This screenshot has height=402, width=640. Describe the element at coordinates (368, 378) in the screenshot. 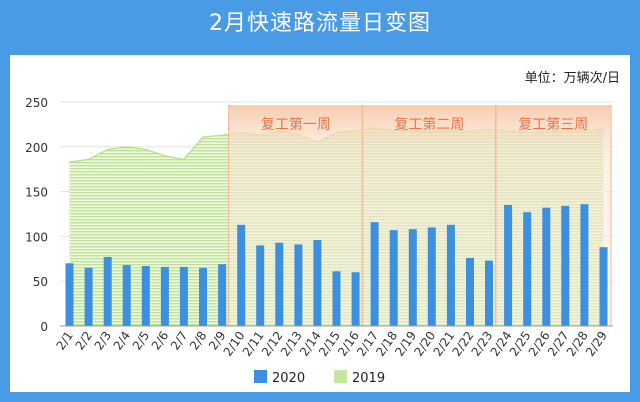

I see `legend-label-2019: 2019` at that location.